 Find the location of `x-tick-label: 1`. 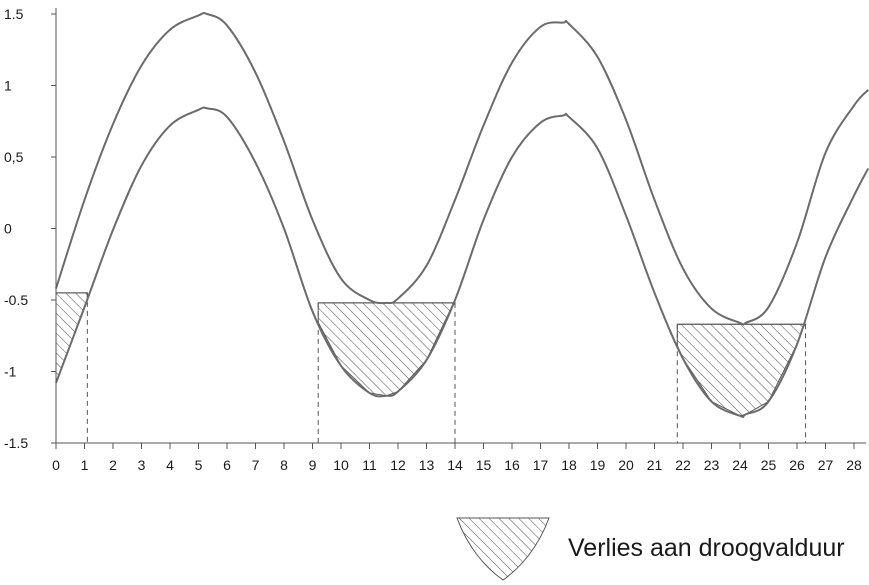

x-tick-label: 1 is located at coordinates (85, 465).